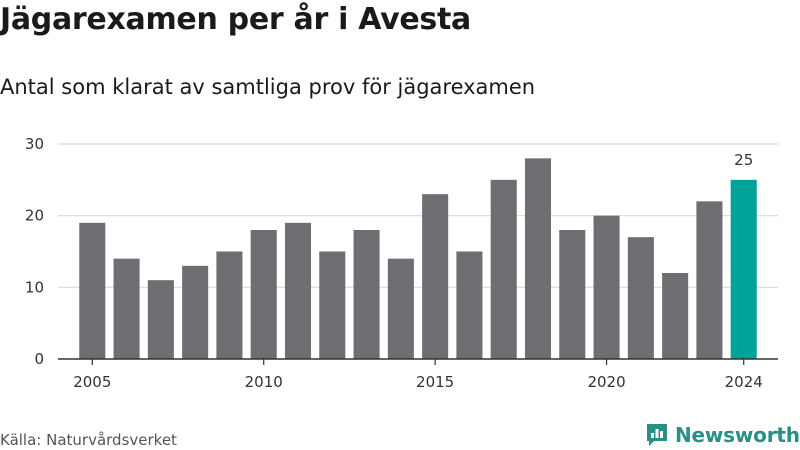  I want to click on y-tick-label: 20, so click(34, 216).